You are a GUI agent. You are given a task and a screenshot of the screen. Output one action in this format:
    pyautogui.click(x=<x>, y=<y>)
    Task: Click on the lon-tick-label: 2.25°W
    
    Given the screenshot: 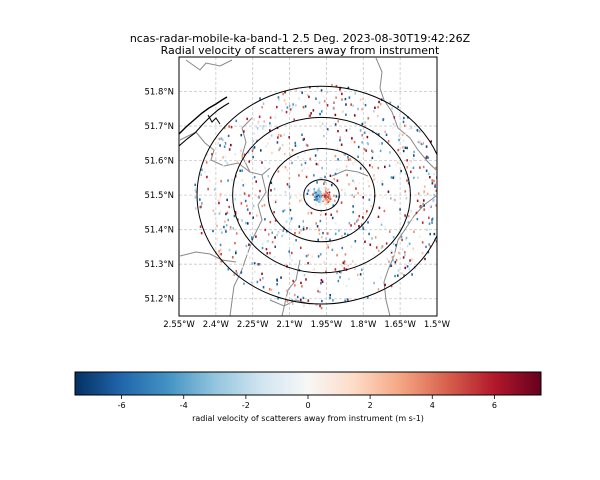 What is the action you would take?
    pyautogui.click(x=253, y=325)
    